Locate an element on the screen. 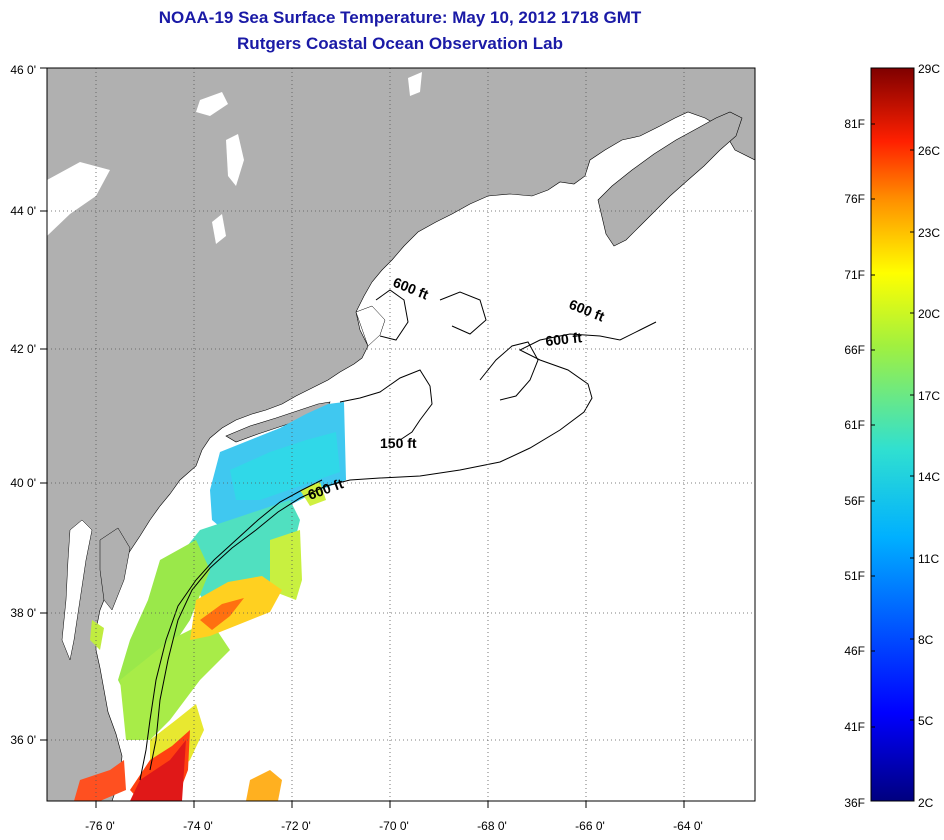 This screenshot has height=840, width=944. contour-label: 600 ft is located at coordinates (564, 339).